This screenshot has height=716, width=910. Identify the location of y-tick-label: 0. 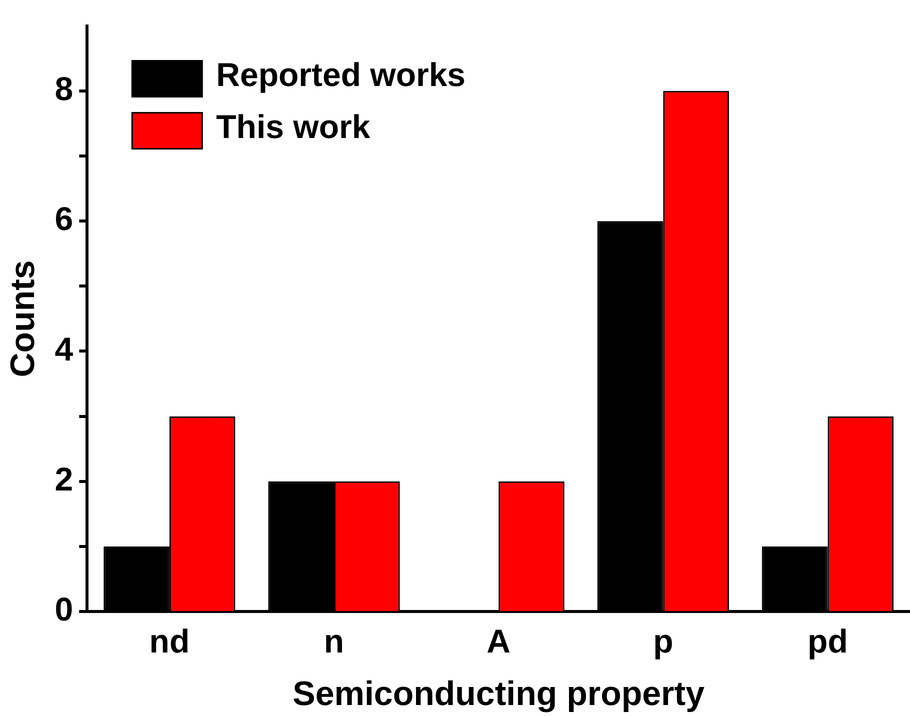
(64, 609).